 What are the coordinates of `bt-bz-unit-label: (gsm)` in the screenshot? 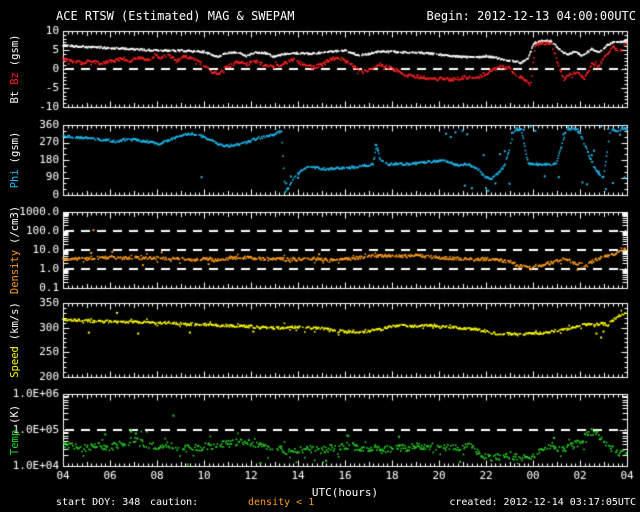 It's located at (15, 50).